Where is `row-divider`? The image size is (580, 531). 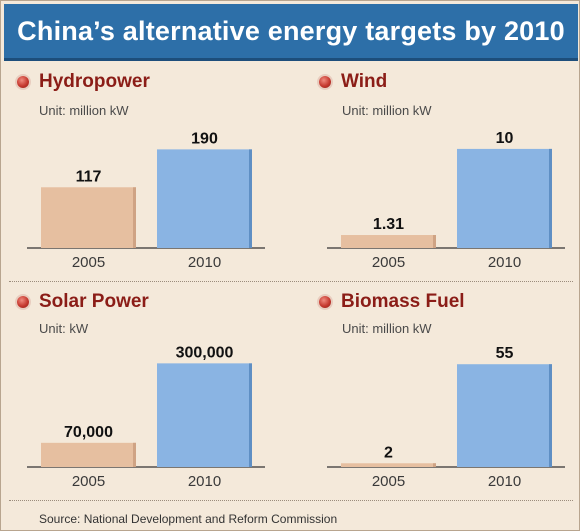
row-divider is located at coordinates (291, 281).